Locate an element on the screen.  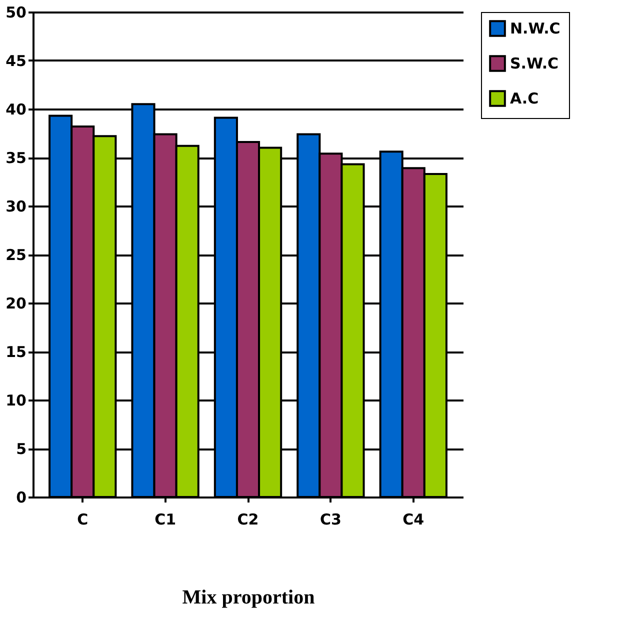
y-tick-label: 20 is located at coordinates (16, 303).